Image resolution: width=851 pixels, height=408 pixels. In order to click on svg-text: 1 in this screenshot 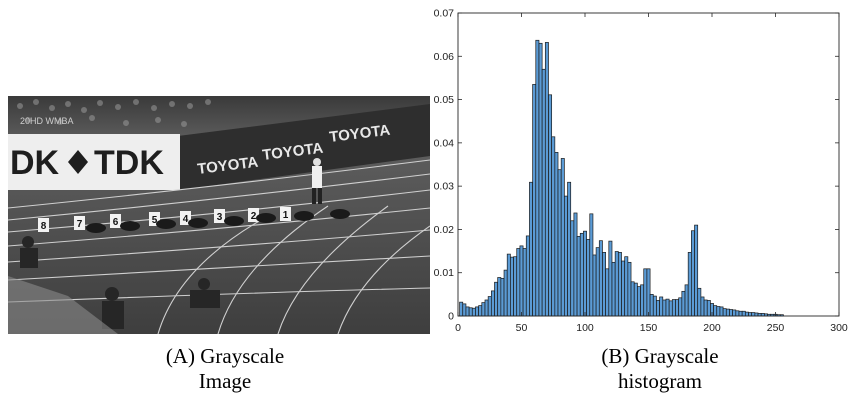, I will do `click(286, 215)`.